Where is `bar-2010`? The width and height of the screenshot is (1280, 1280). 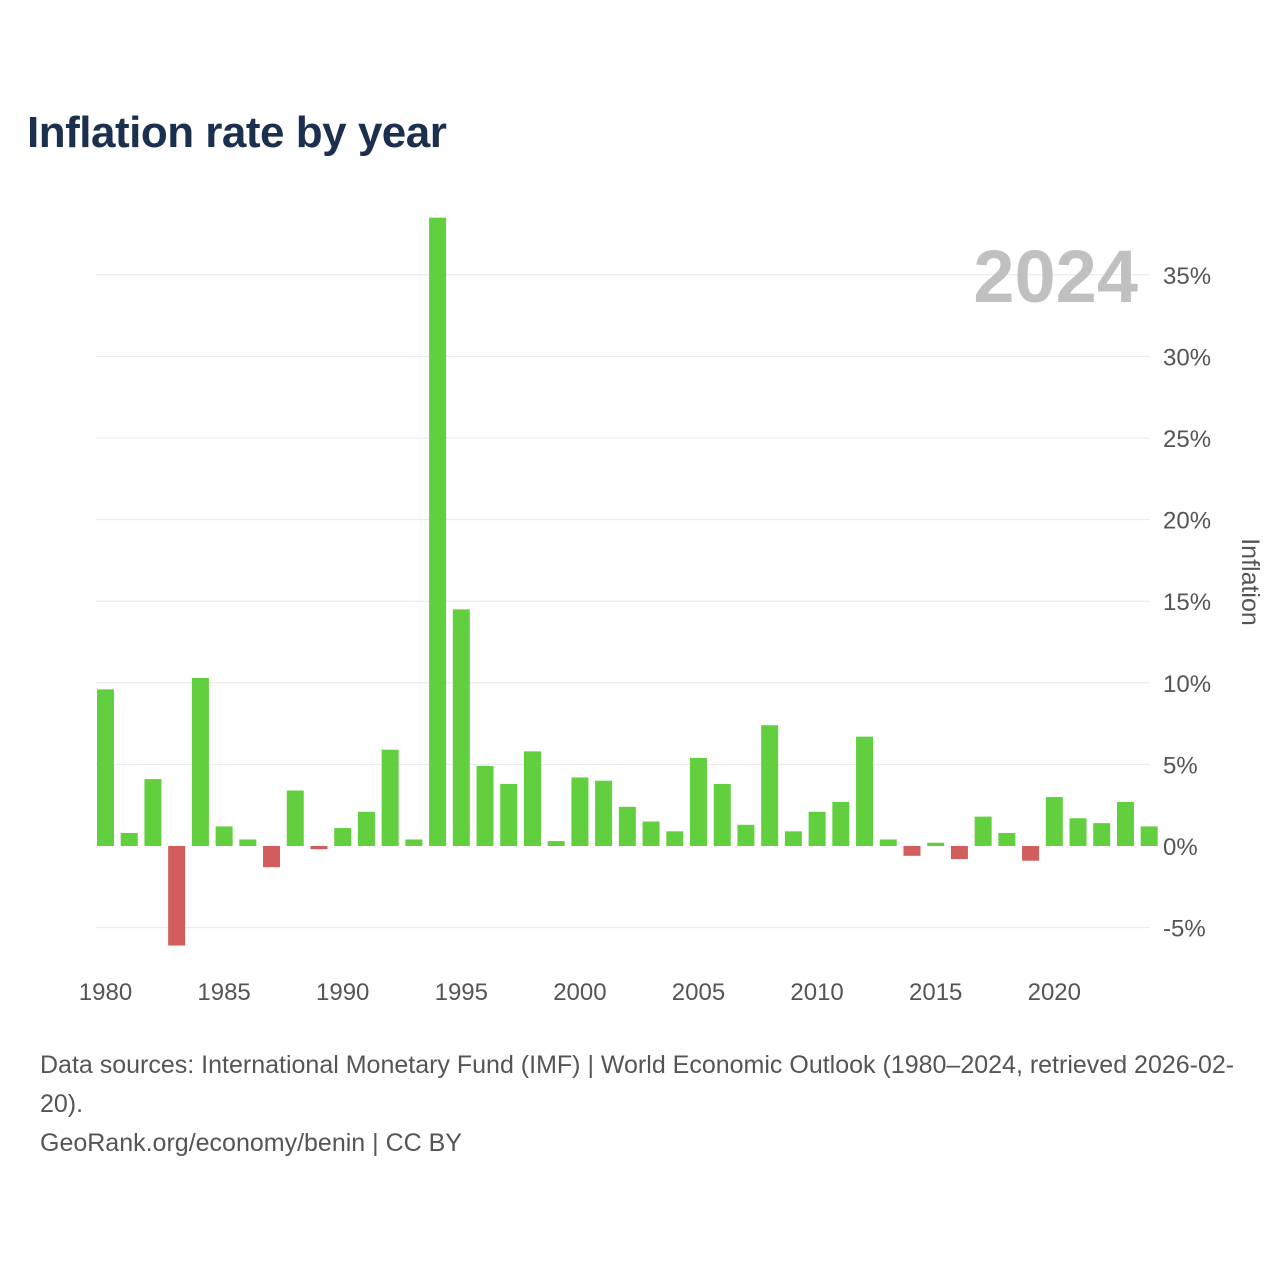
bar-2010 is located at coordinates (817, 828).